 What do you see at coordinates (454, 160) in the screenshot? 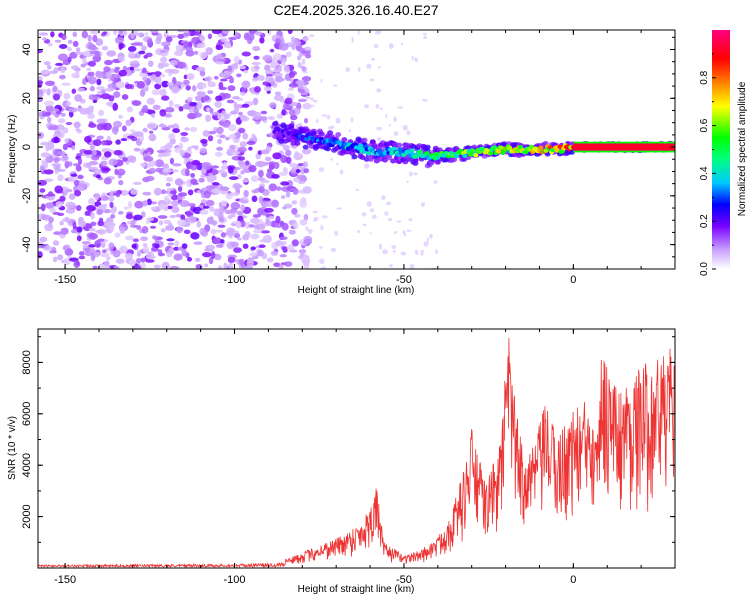
I see `heatmap-signal-halo` at bounding box center [454, 160].